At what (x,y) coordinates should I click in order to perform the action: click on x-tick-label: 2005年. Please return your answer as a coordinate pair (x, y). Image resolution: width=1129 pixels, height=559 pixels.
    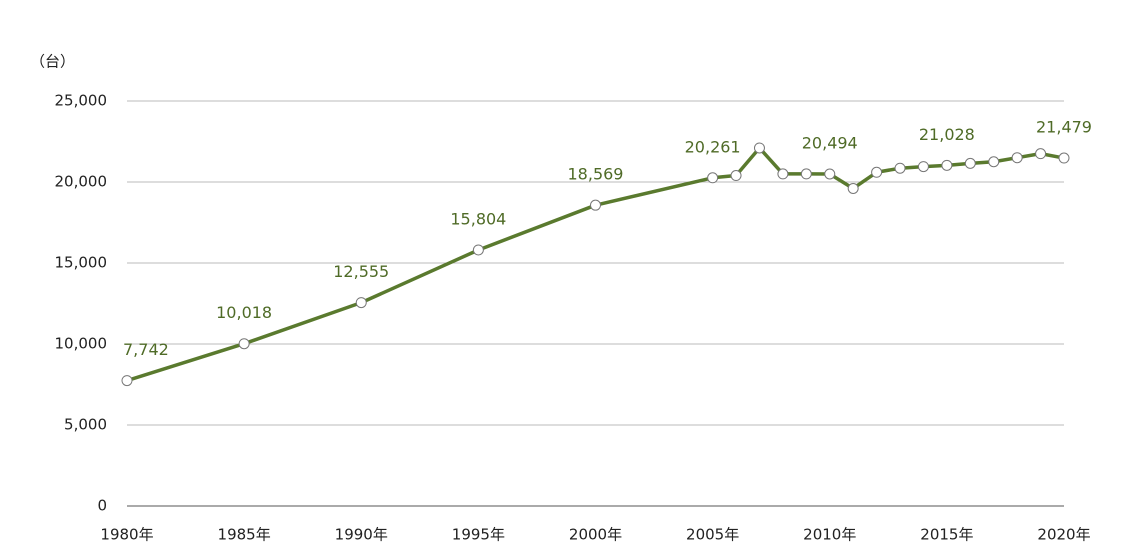
    Looking at the image, I should click on (712, 535).